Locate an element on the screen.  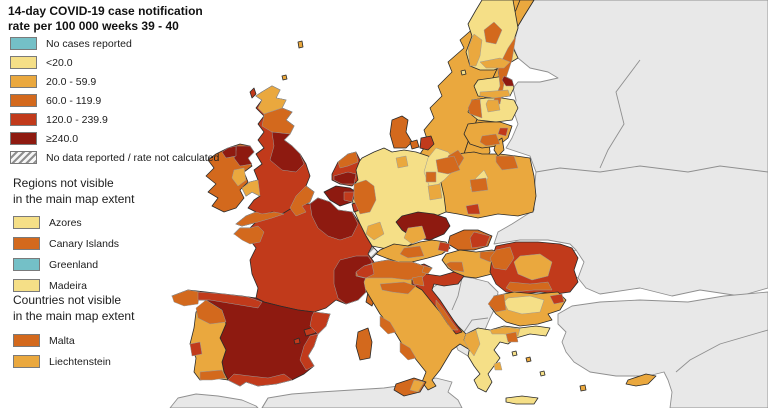
map-region-orkney is located at coordinates (284, 77).